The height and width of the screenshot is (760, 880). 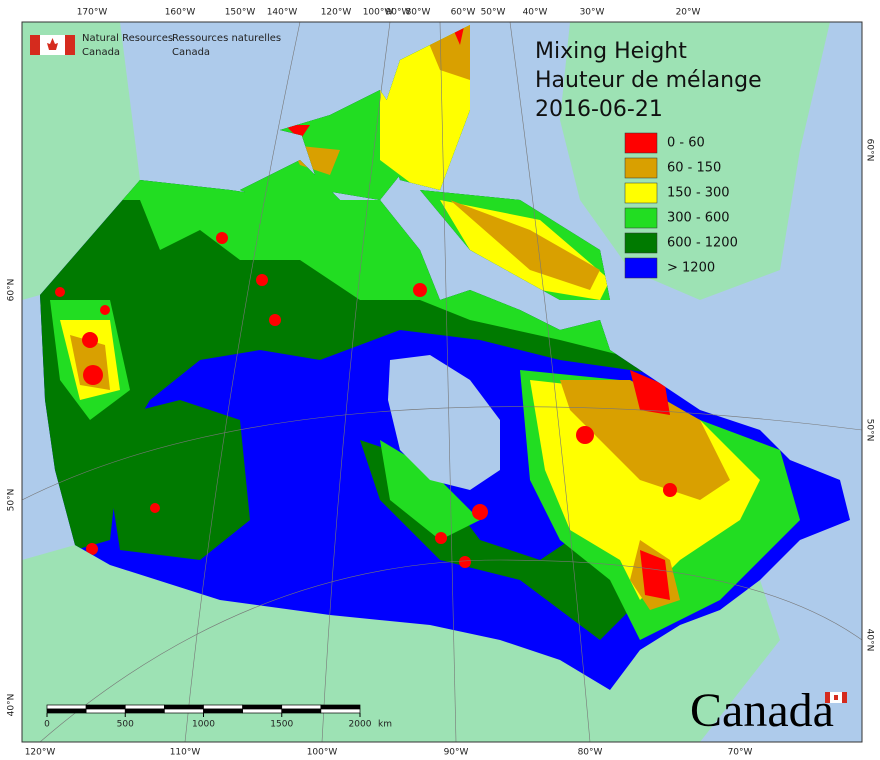 What do you see at coordinates (691, 268) in the screenshot?
I see `legend-label: > 1200` at bounding box center [691, 268].